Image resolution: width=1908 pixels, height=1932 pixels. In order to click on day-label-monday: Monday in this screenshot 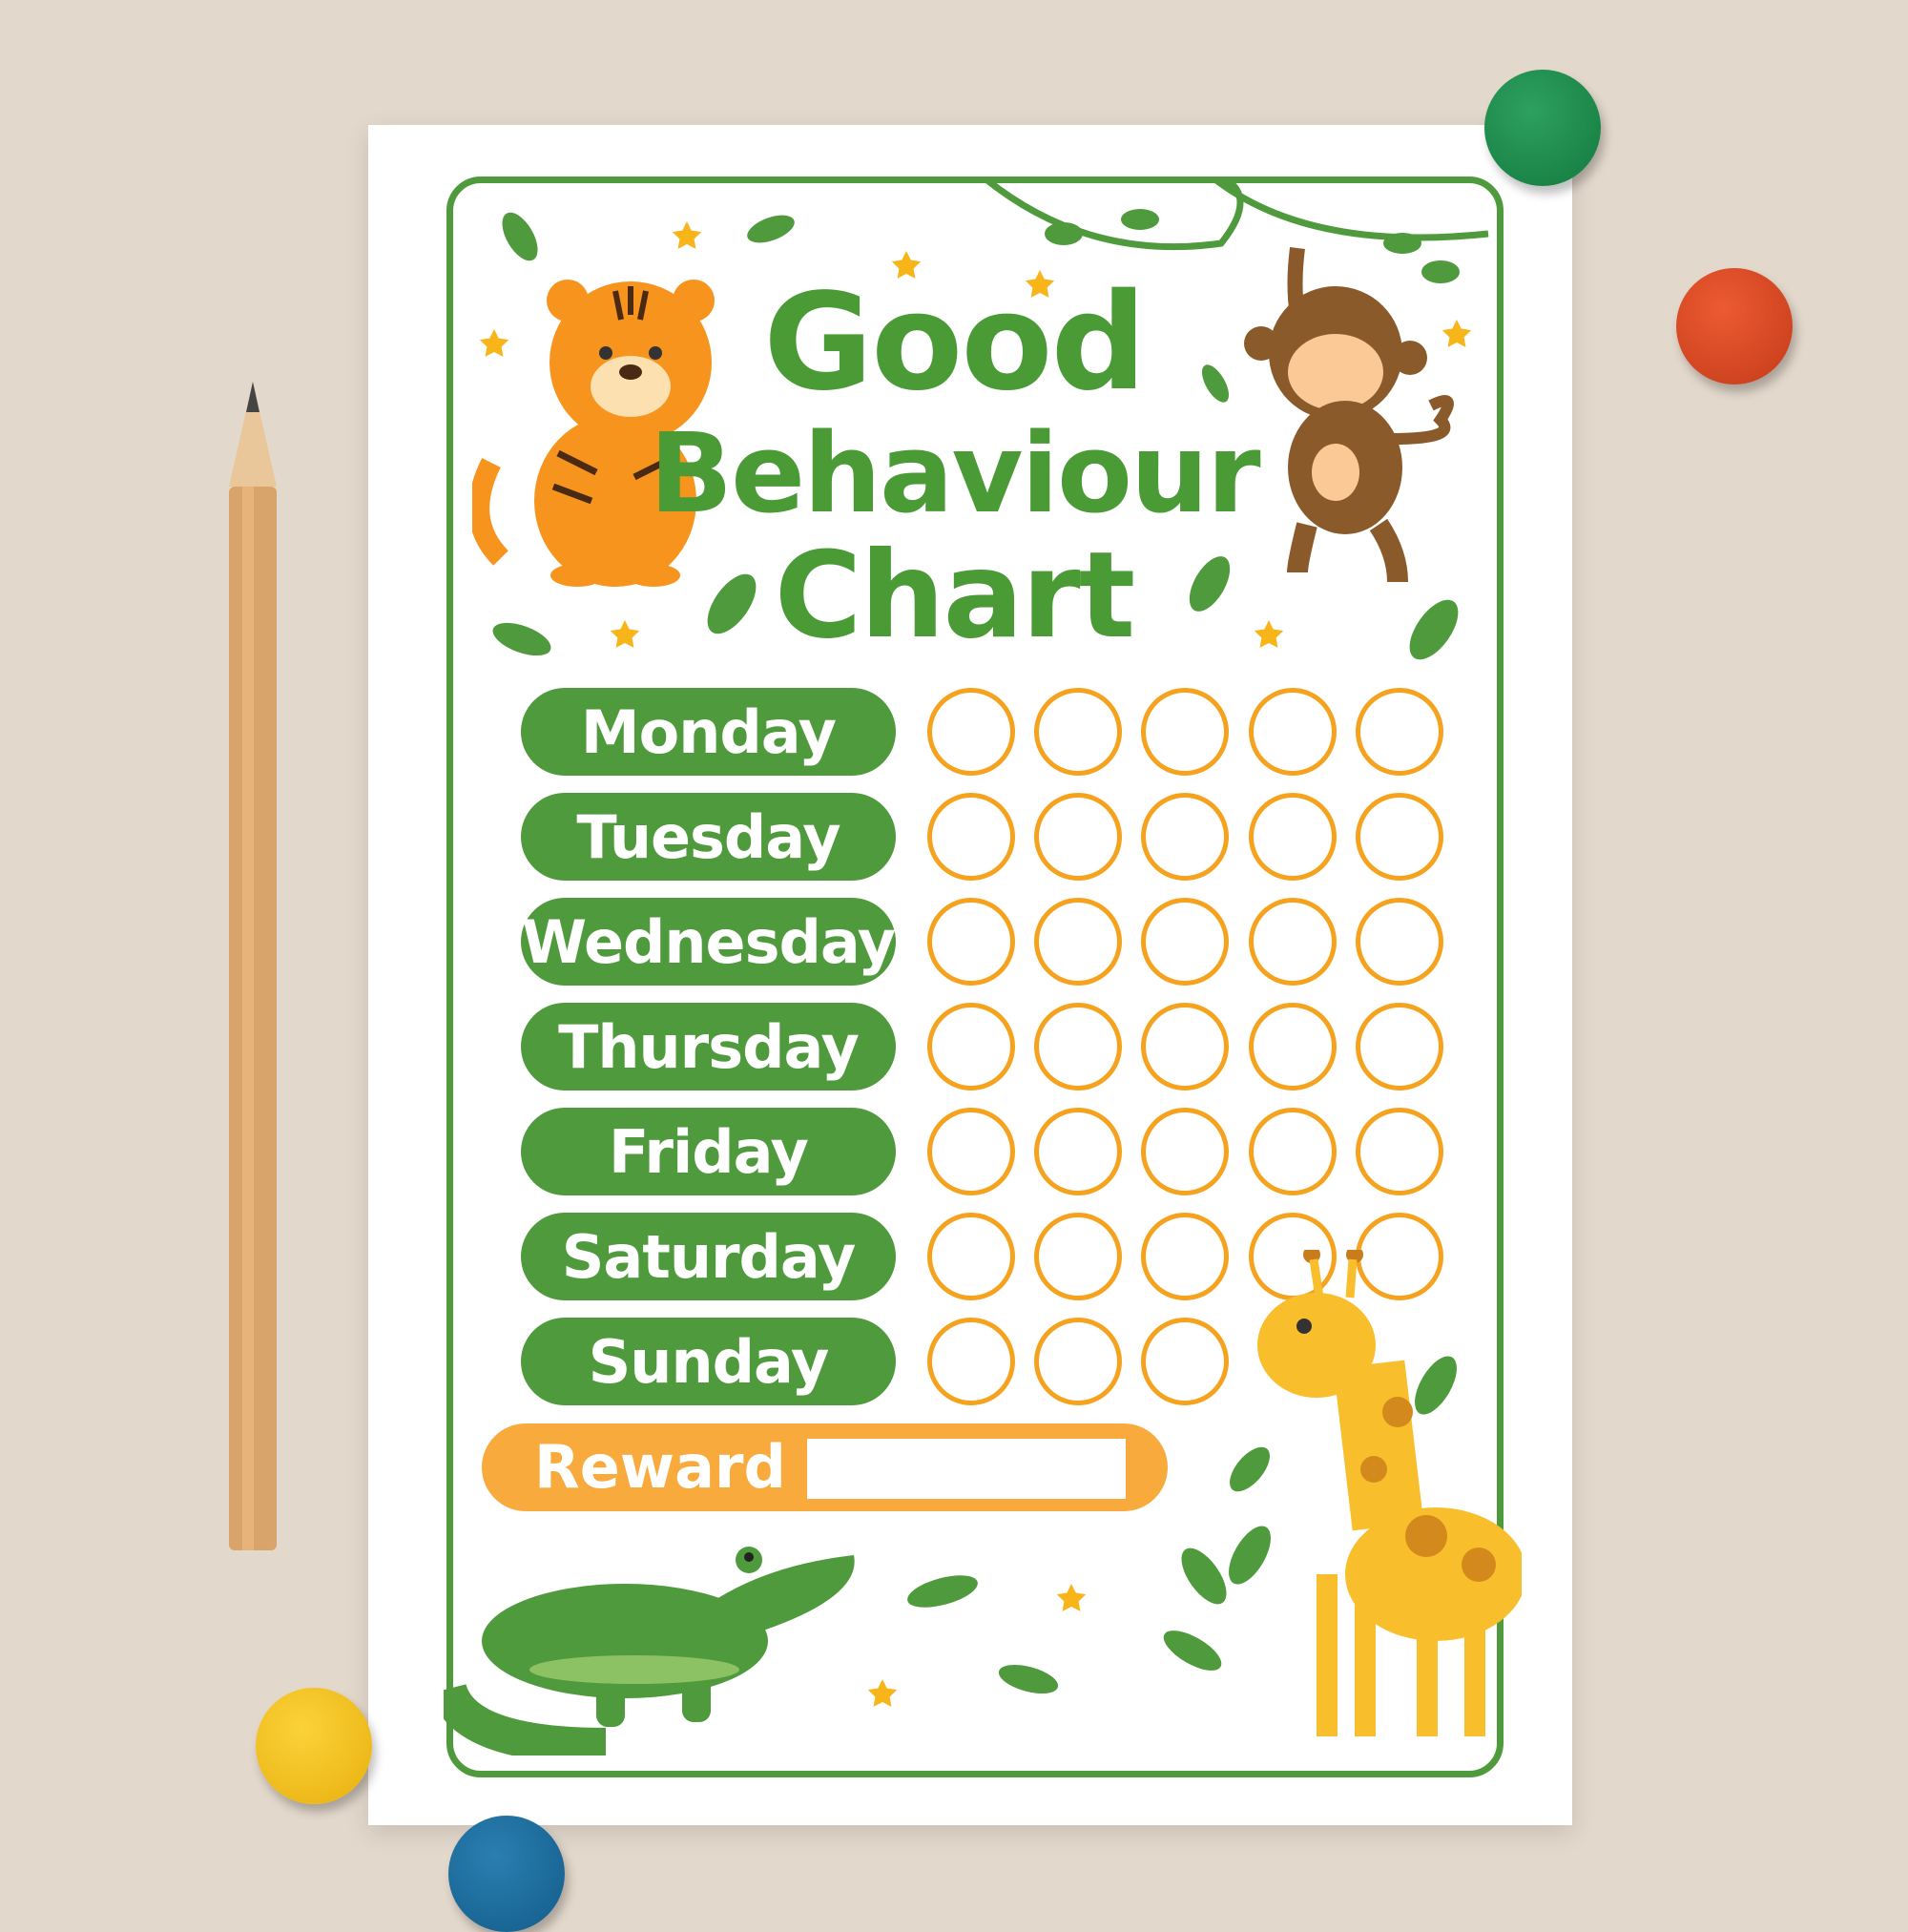, I will do `click(708, 732)`.